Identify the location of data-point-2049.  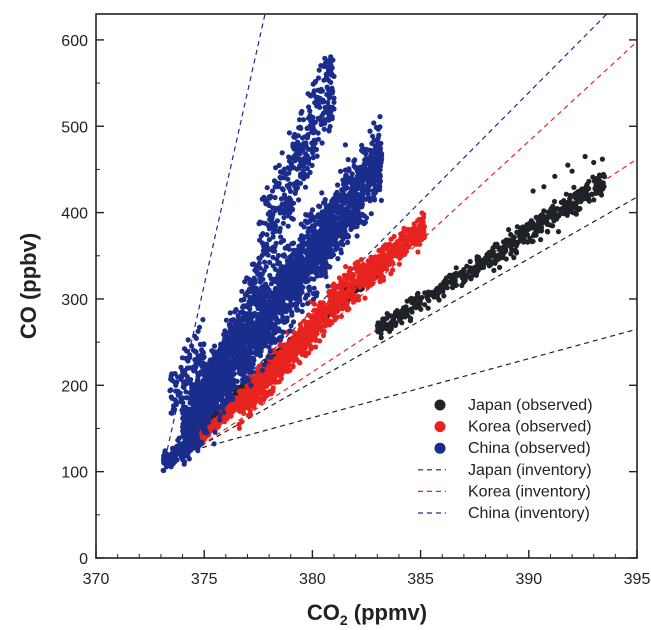
(358, 296).